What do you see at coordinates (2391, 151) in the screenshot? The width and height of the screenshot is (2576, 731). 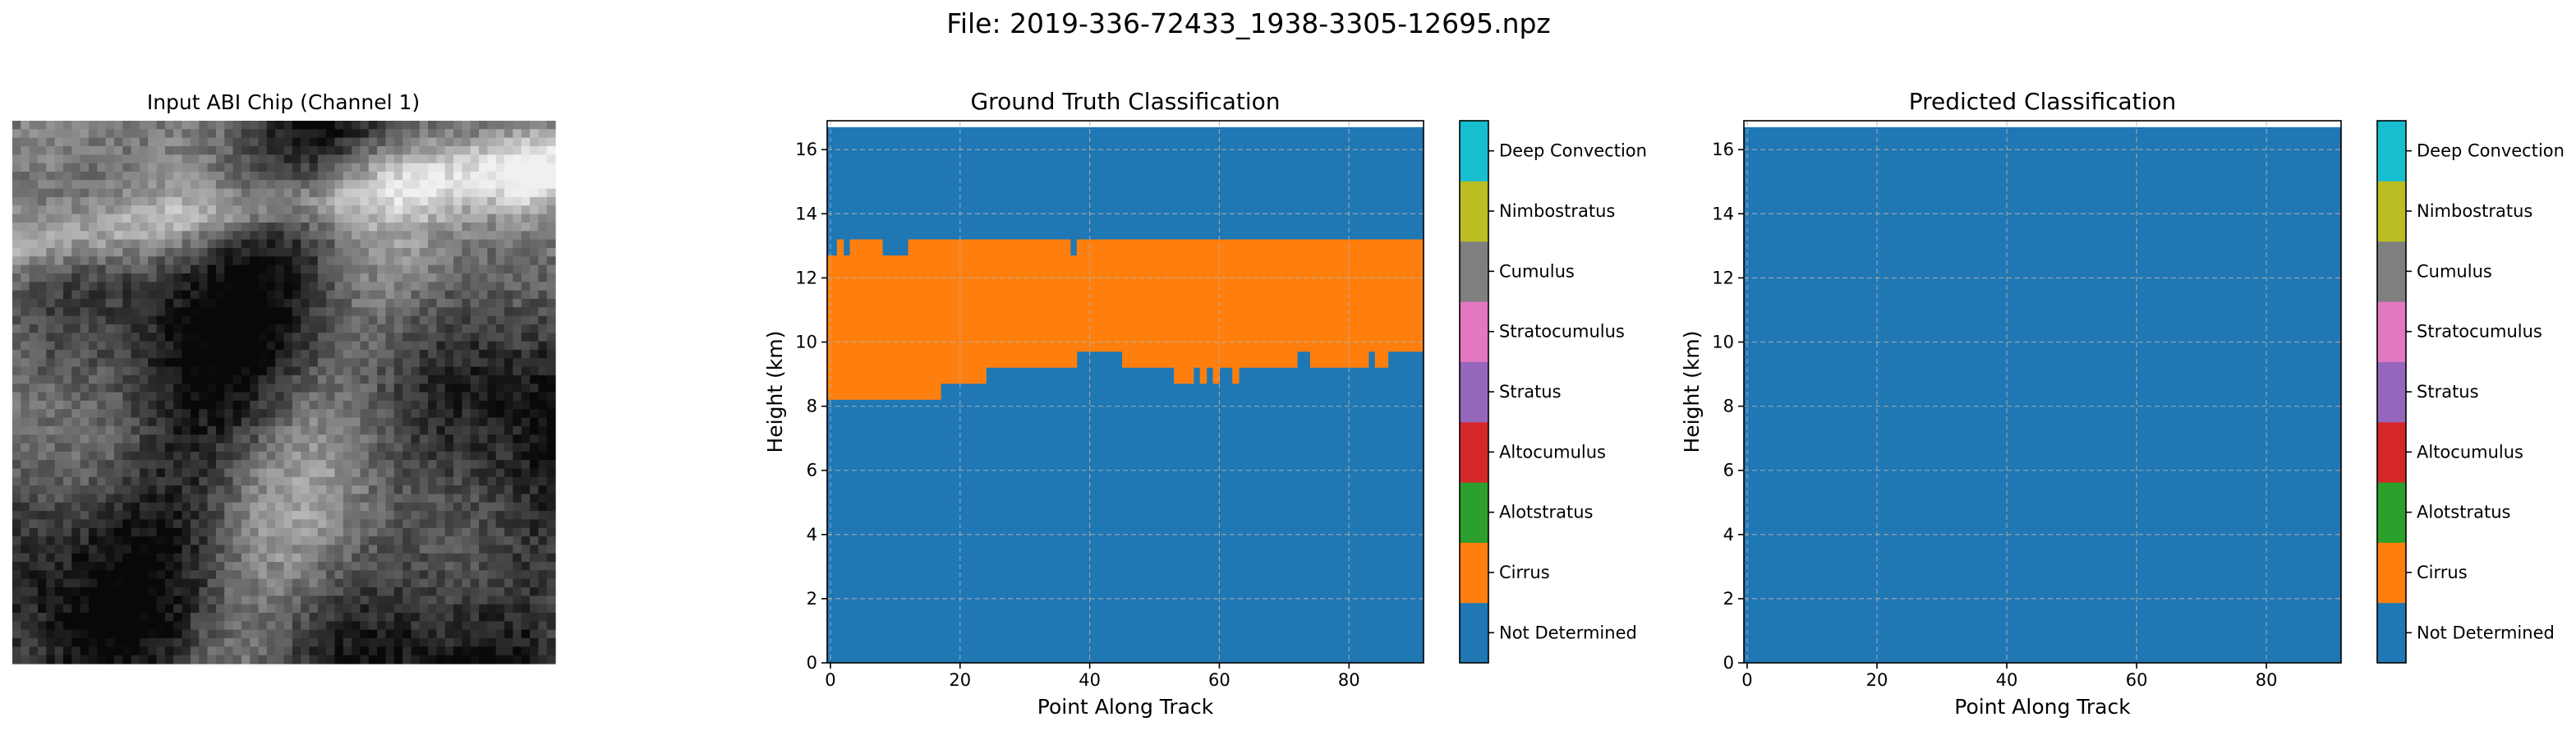 I see `colorbar-segment` at bounding box center [2391, 151].